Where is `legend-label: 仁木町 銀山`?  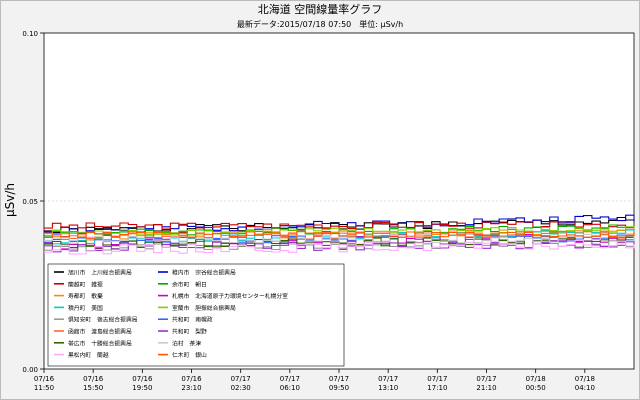
legend-label: 仁木町 銀山 is located at coordinates (189, 355).